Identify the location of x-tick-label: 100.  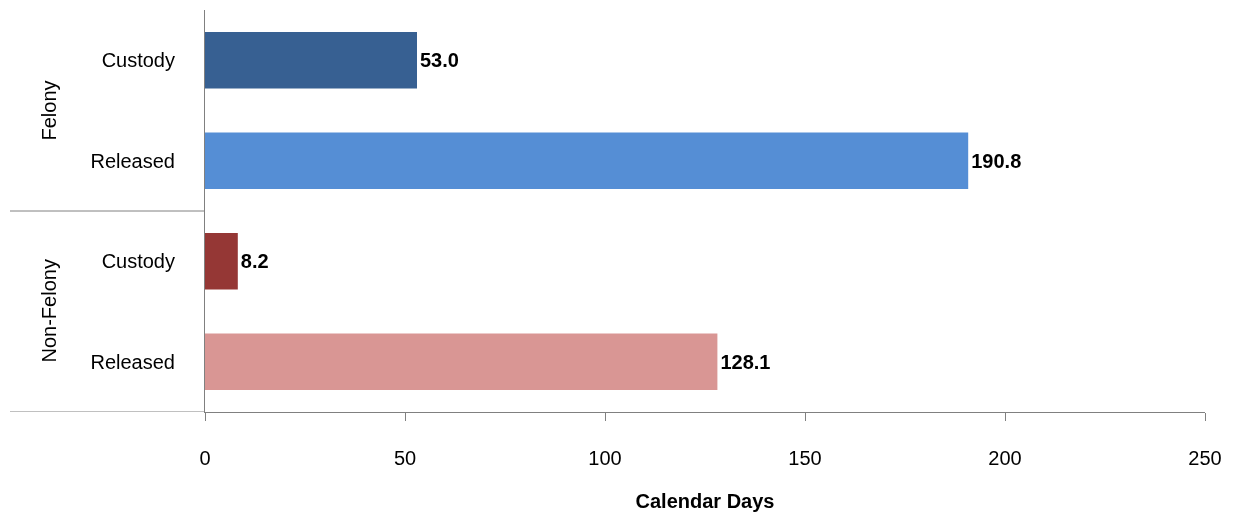
(605, 458).